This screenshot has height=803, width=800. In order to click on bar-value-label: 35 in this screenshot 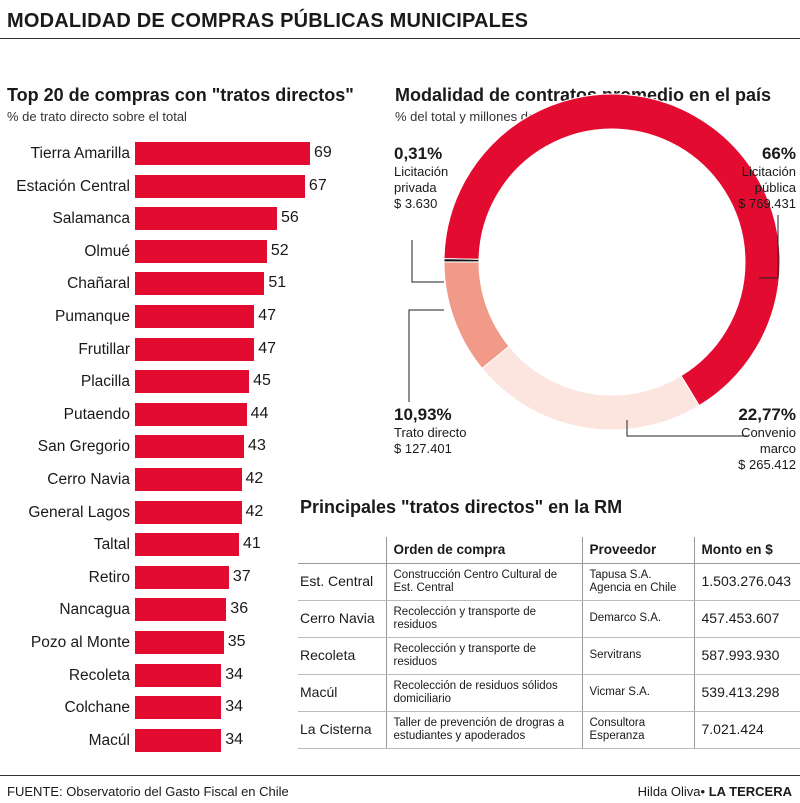, I will do `click(236, 641)`.